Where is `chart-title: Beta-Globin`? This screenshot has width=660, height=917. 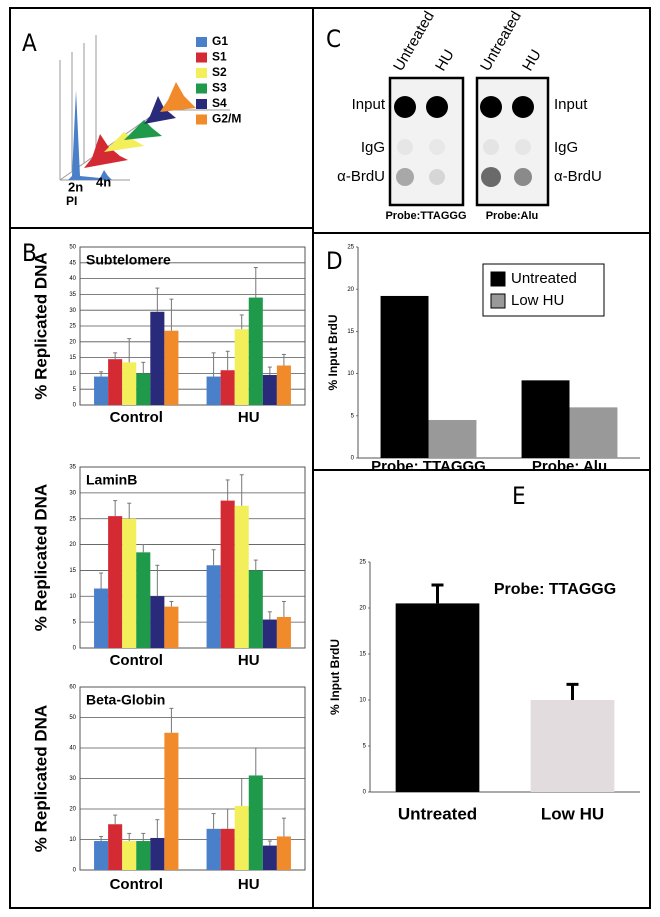
chart-title: Beta-Globin is located at coordinates (125, 700).